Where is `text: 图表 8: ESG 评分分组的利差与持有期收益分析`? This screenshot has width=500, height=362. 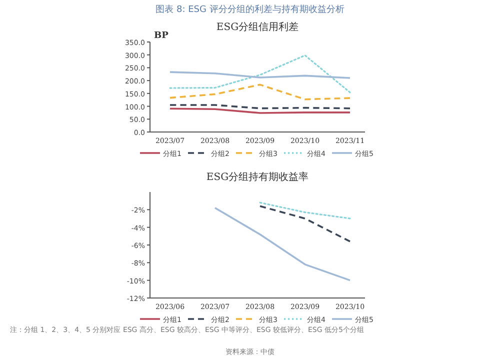
text: 图表 8: ESG 评分分组的利差与持有期收益分析 is located at coordinates (250, 9).